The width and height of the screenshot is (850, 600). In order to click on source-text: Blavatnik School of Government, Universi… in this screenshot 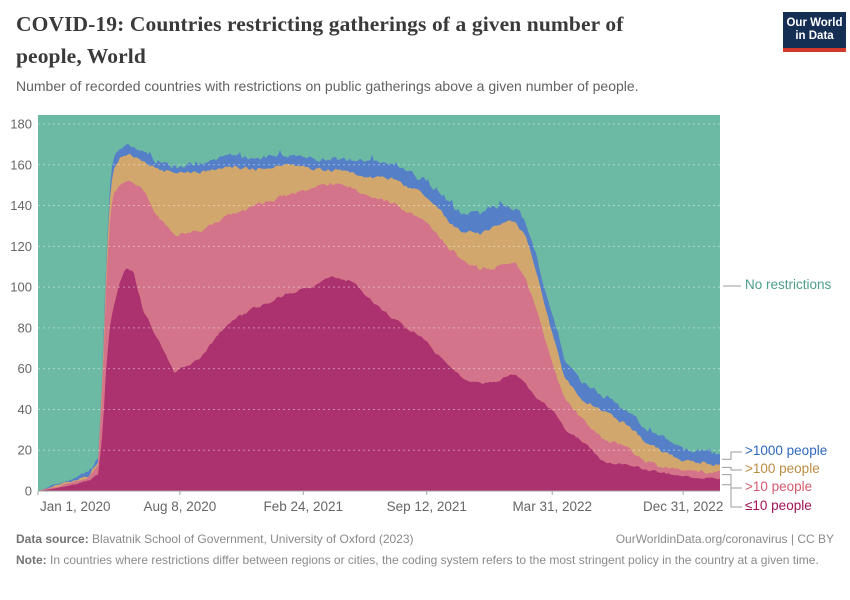, I will do `click(251, 539)`.